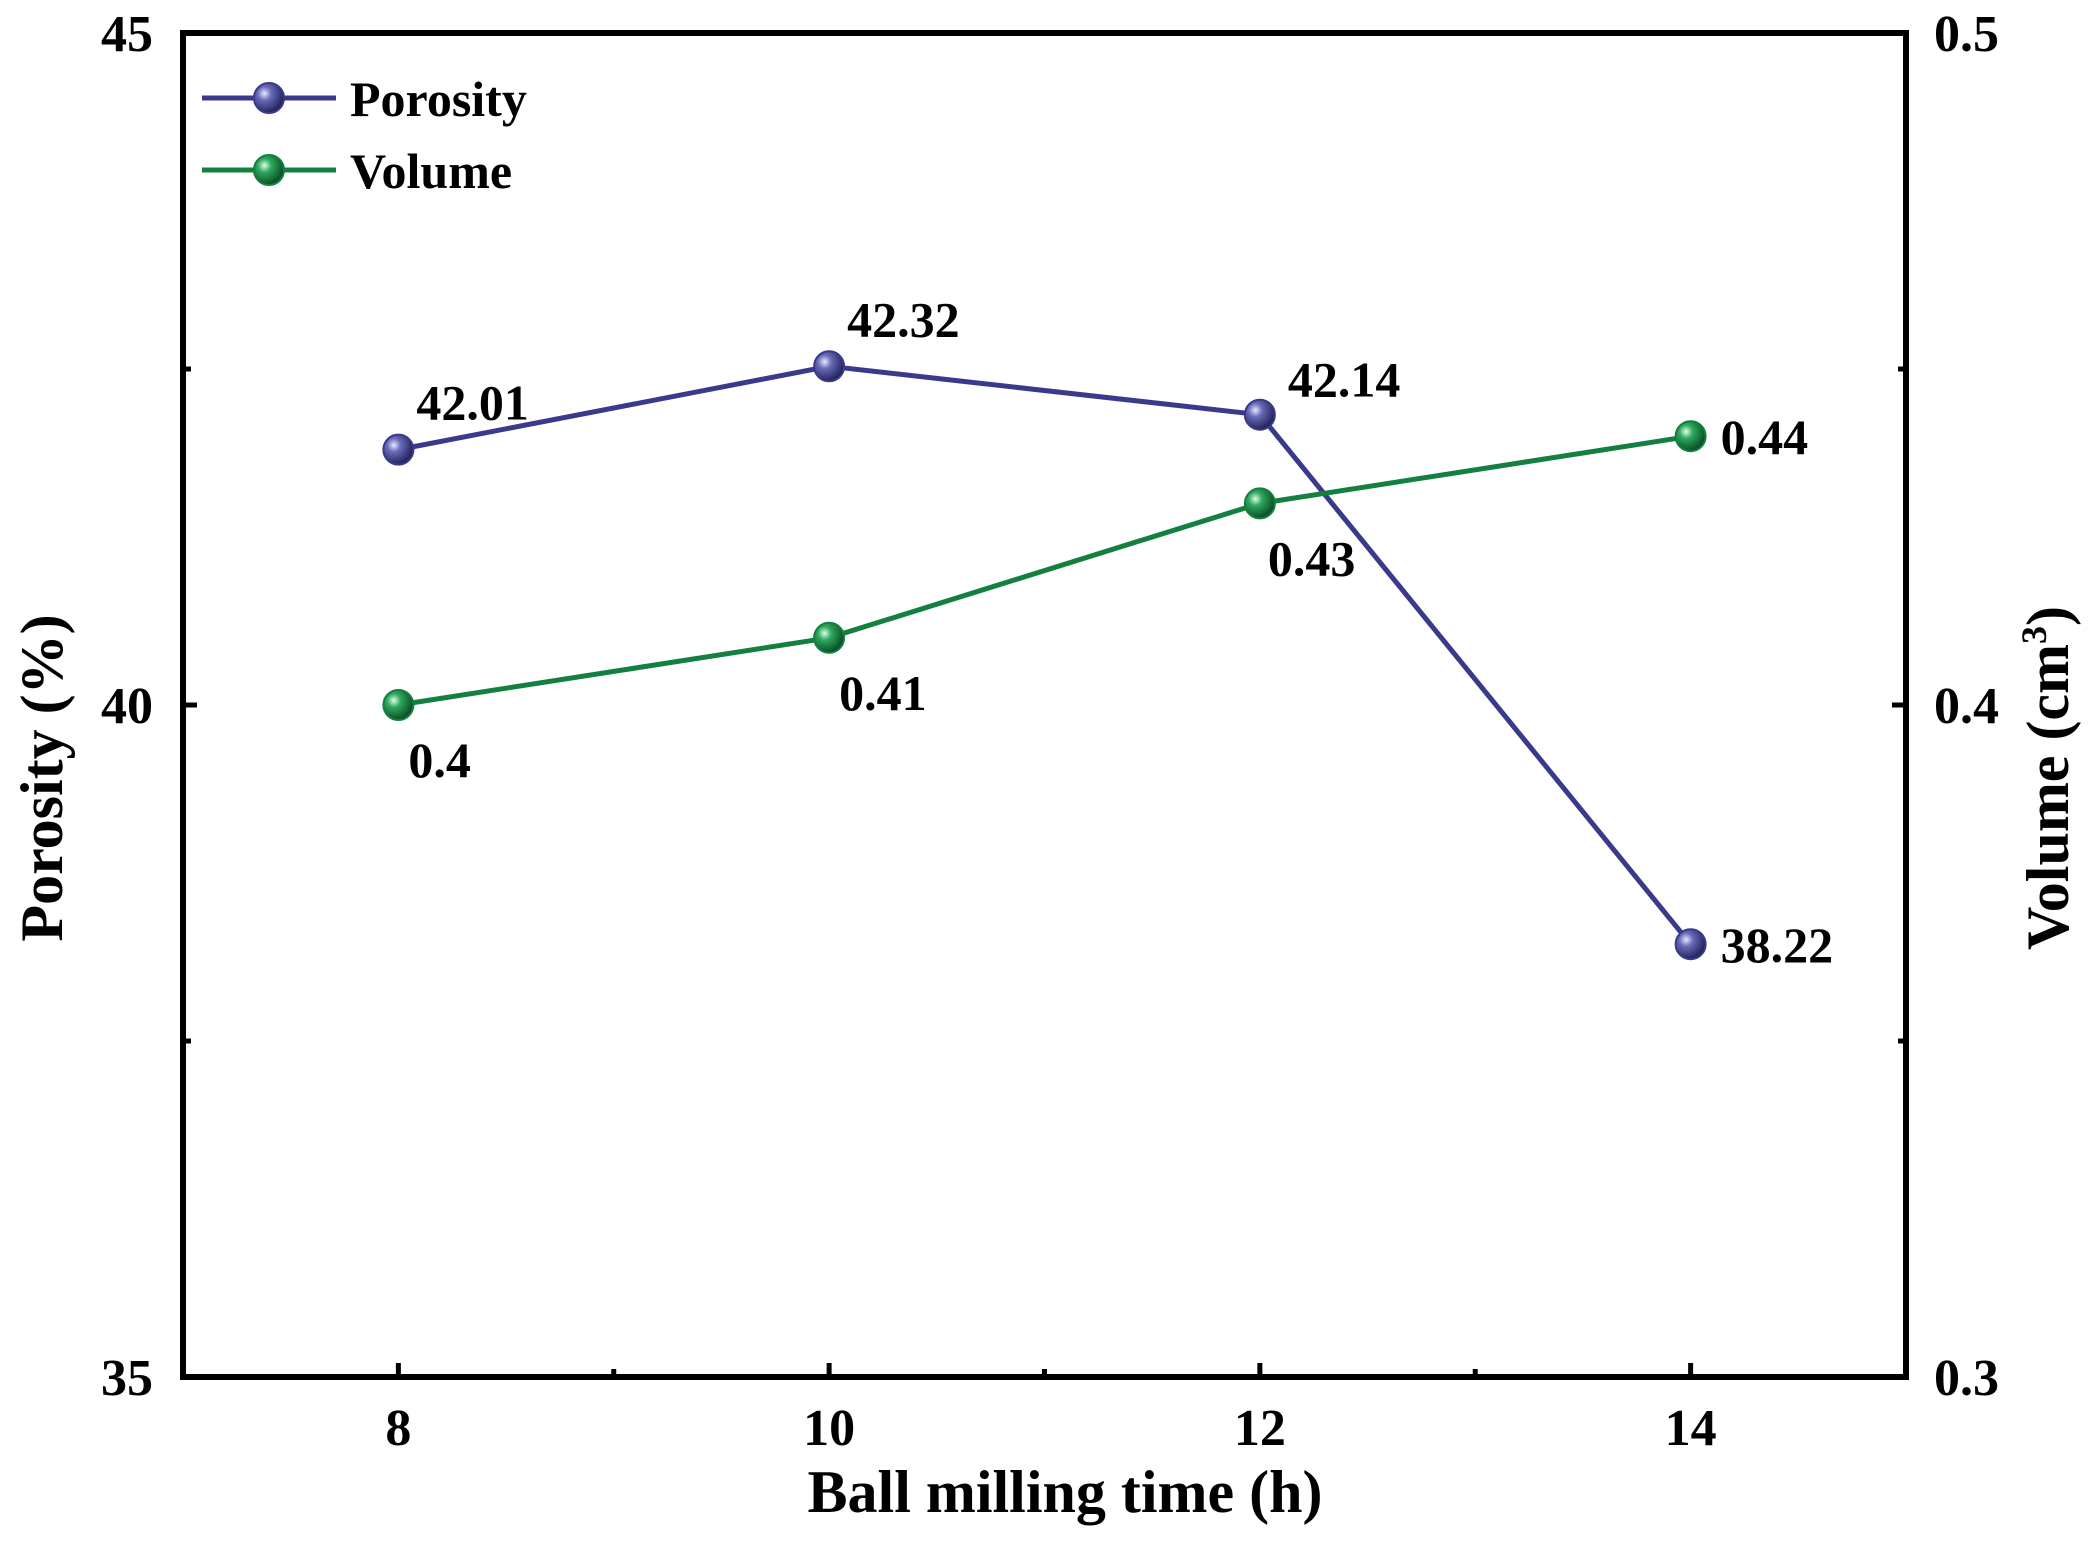 This screenshot has width=2098, height=1544. I want to click on y-axis-right-title-tail: ), so click(2048, 616).